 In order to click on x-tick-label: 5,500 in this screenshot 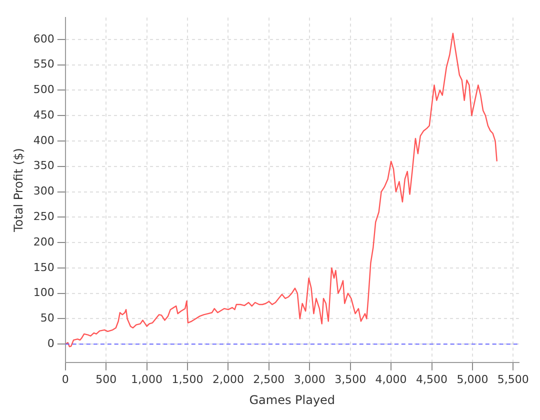, I will do `click(513, 379)`.